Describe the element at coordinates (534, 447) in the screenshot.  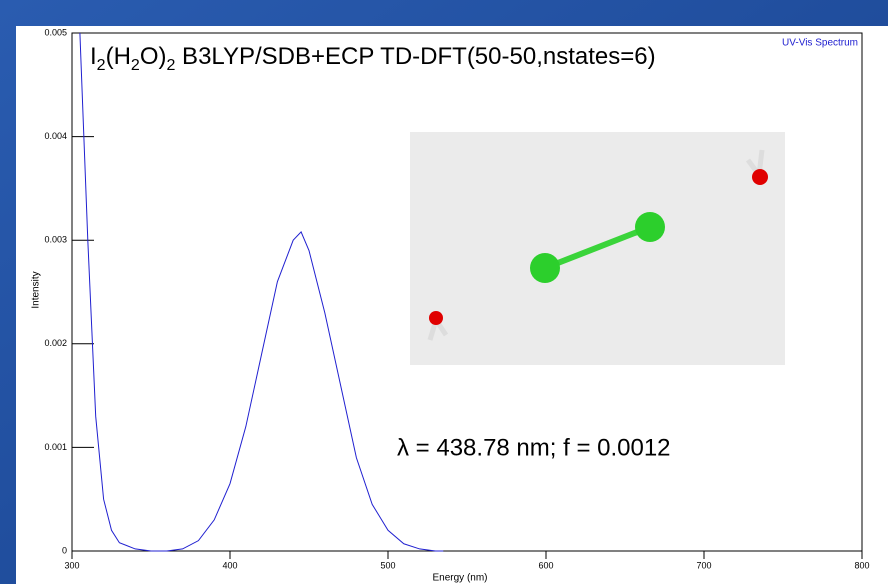
I see `annotation: λ = 438.78 nm; f = 0.0012` at that location.